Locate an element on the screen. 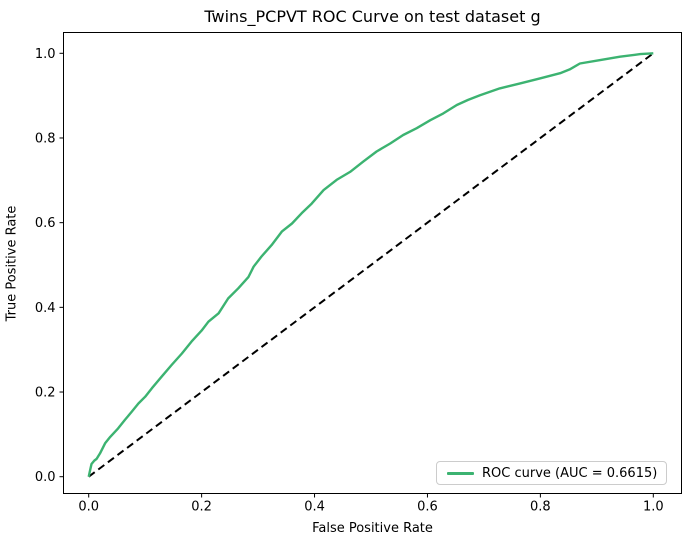 The image size is (691, 547). x-tick-label: 0.2 is located at coordinates (201, 507).